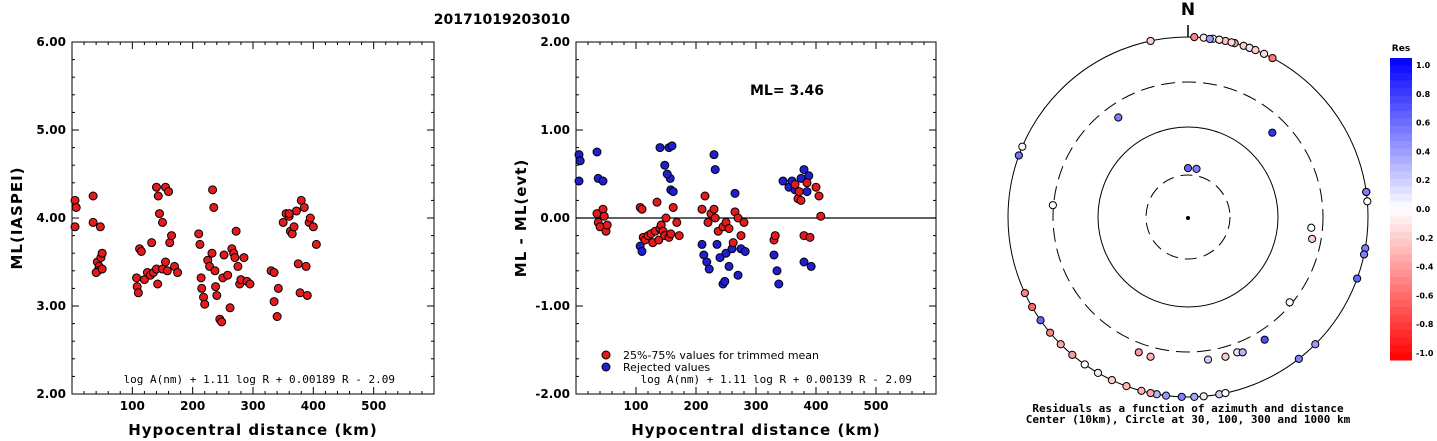 The height and width of the screenshot is (441, 1437). Describe the element at coordinates (1425, 324) in the screenshot. I see `colorbar-tick-label: -0.8` at that location.